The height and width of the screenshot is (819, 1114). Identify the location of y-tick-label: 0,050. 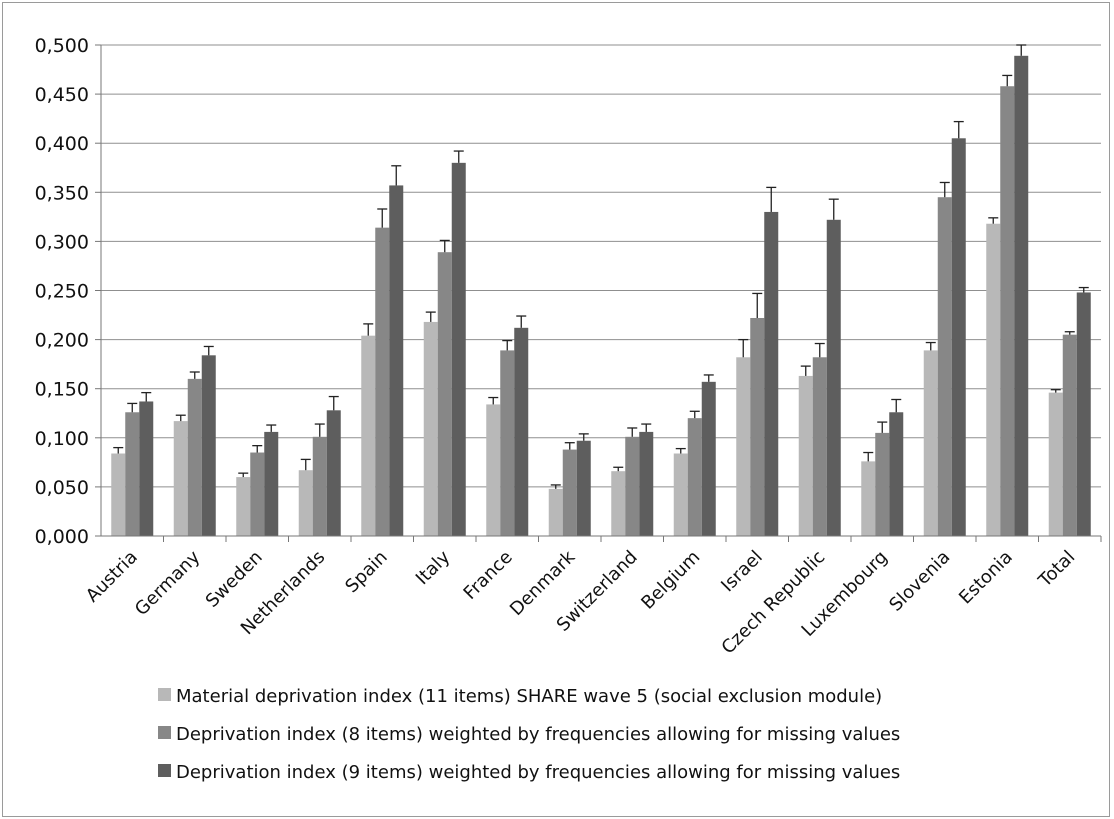
(62, 488).